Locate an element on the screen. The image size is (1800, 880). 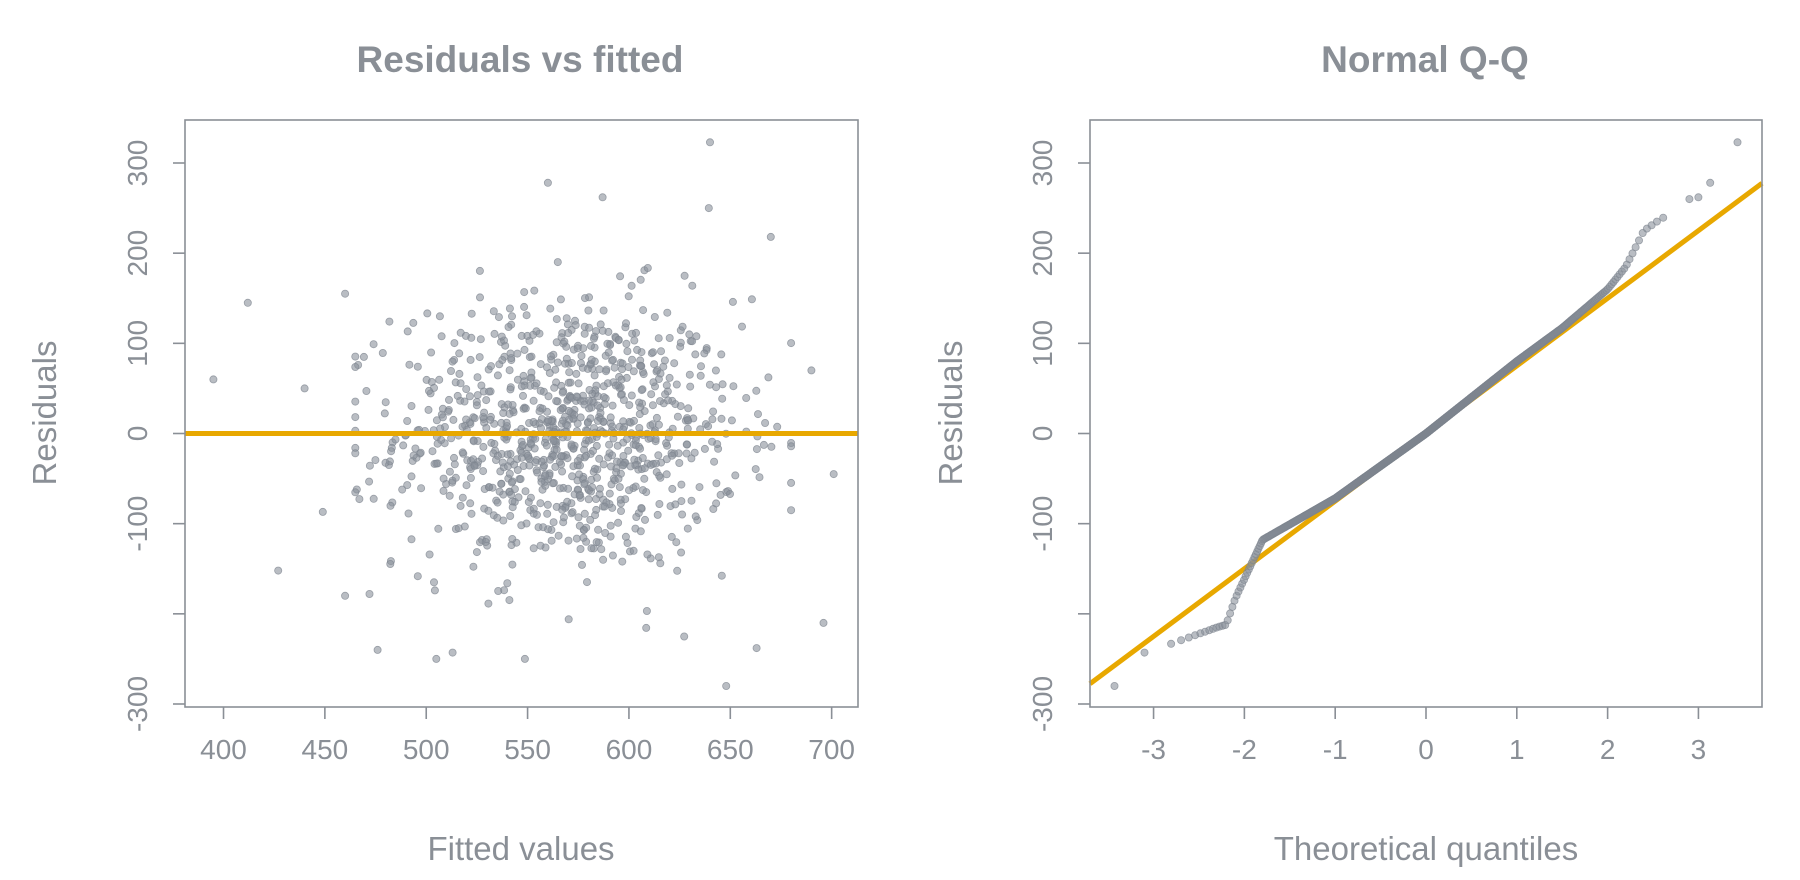
normal-qq-y-axis: 300 200 100 0 -100 -300 is located at coordinates (1058, 436).